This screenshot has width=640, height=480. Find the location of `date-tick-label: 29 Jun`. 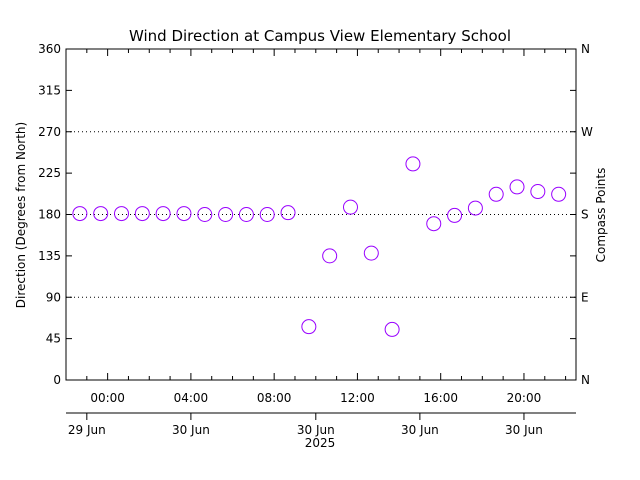

date-tick-label: 29 Jun is located at coordinates (87, 430).